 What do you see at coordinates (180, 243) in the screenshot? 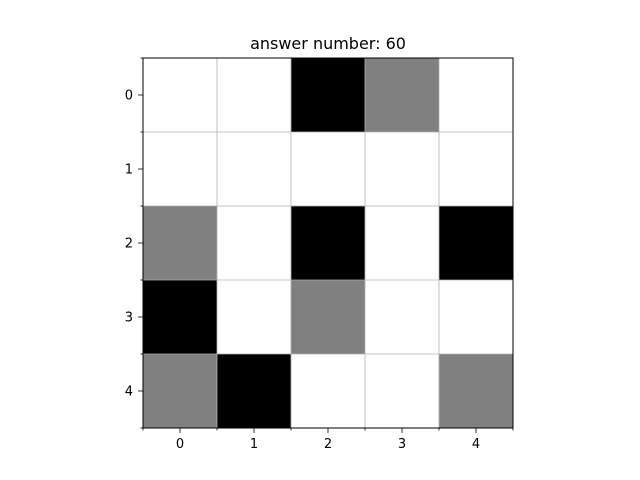
I see `grid-cell-r2-c0` at bounding box center [180, 243].